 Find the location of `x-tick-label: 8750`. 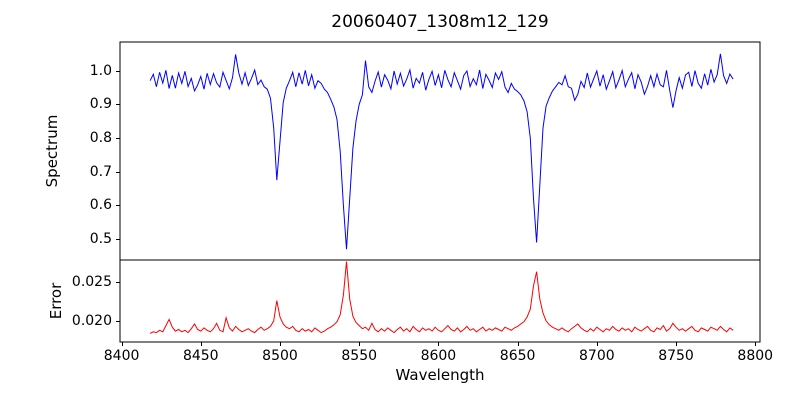

x-tick-label: 8750 is located at coordinates (676, 356).